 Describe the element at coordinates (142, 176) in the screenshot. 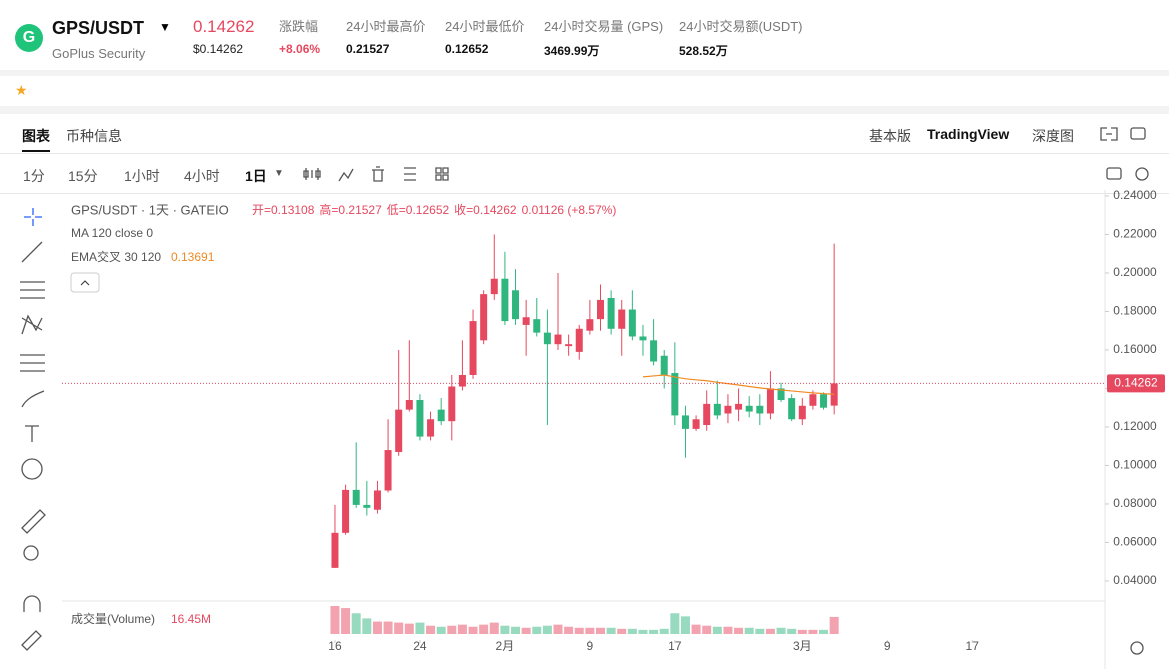

I see `interval: 1小时` at that location.